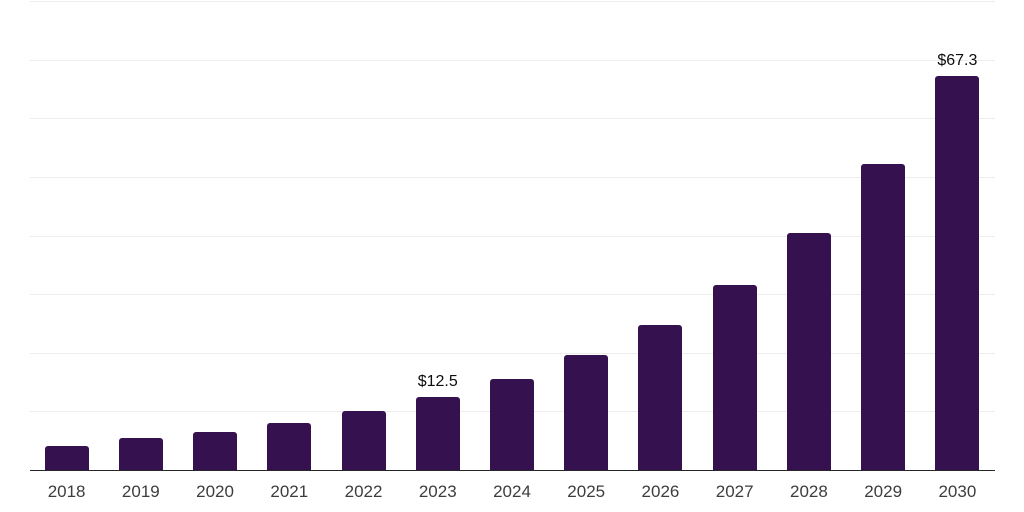 This screenshot has width=1024, height=512. What do you see at coordinates (883, 491) in the screenshot?
I see `x-tick-2029: 2029` at bounding box center [883, 491].